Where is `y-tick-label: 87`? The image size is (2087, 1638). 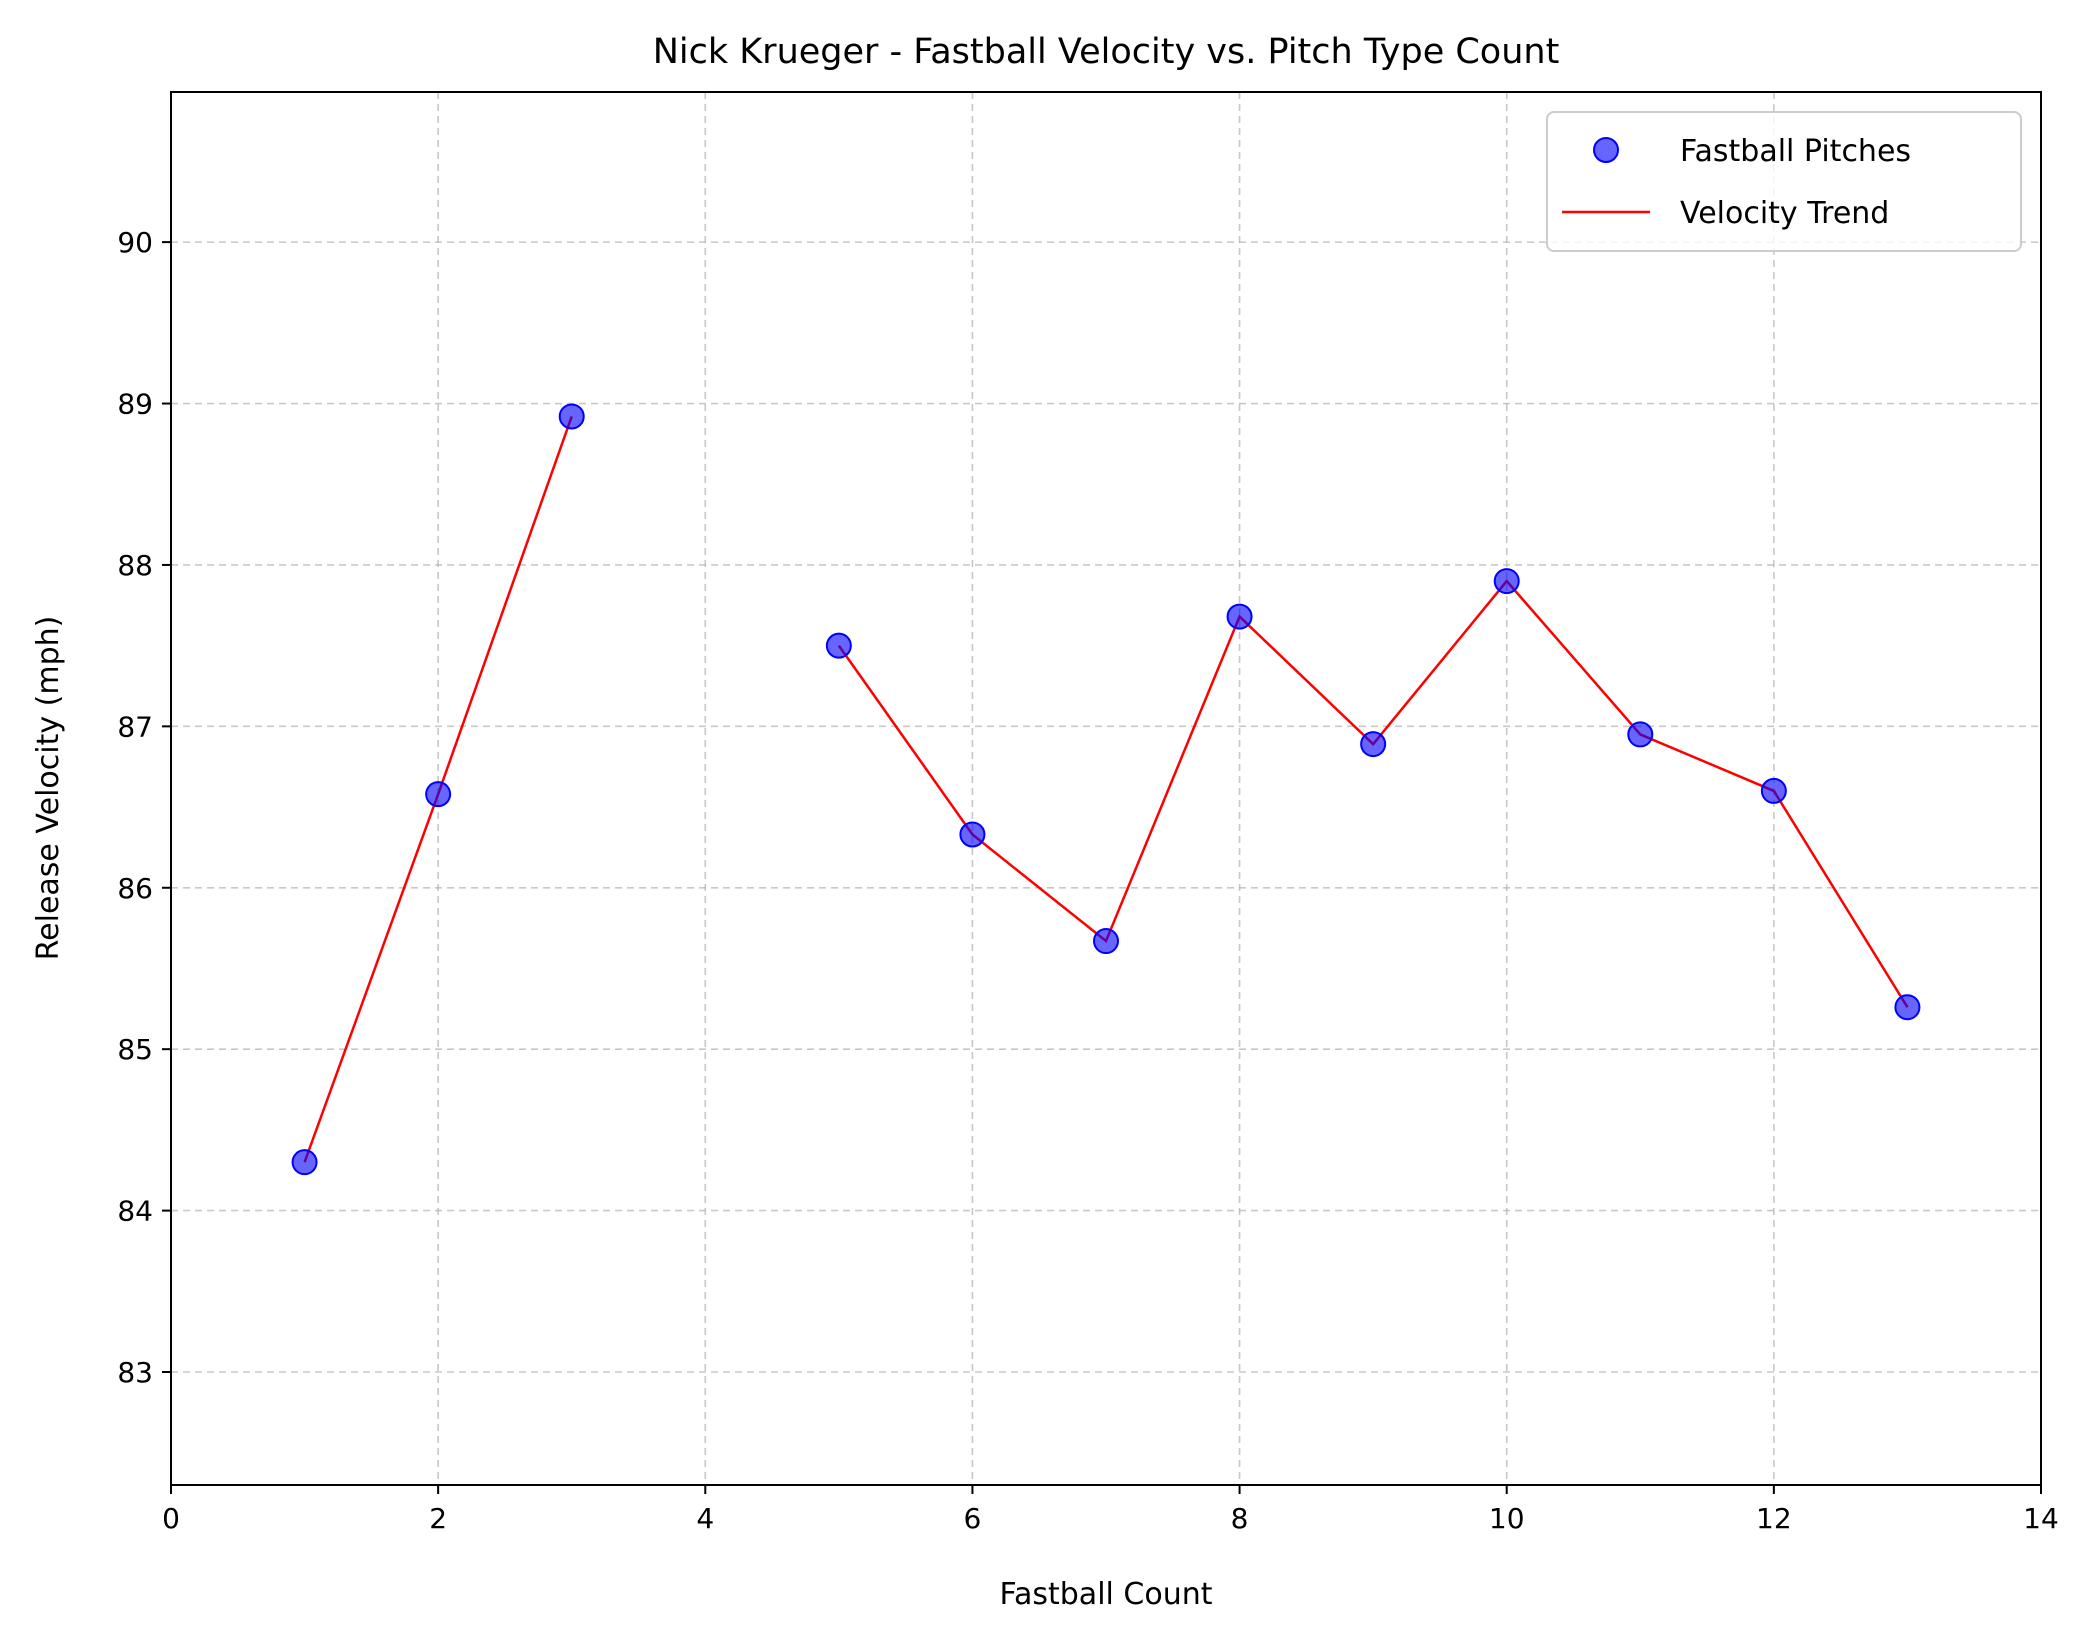
y-tick-label: 87 is located at coordinates (135, 726).